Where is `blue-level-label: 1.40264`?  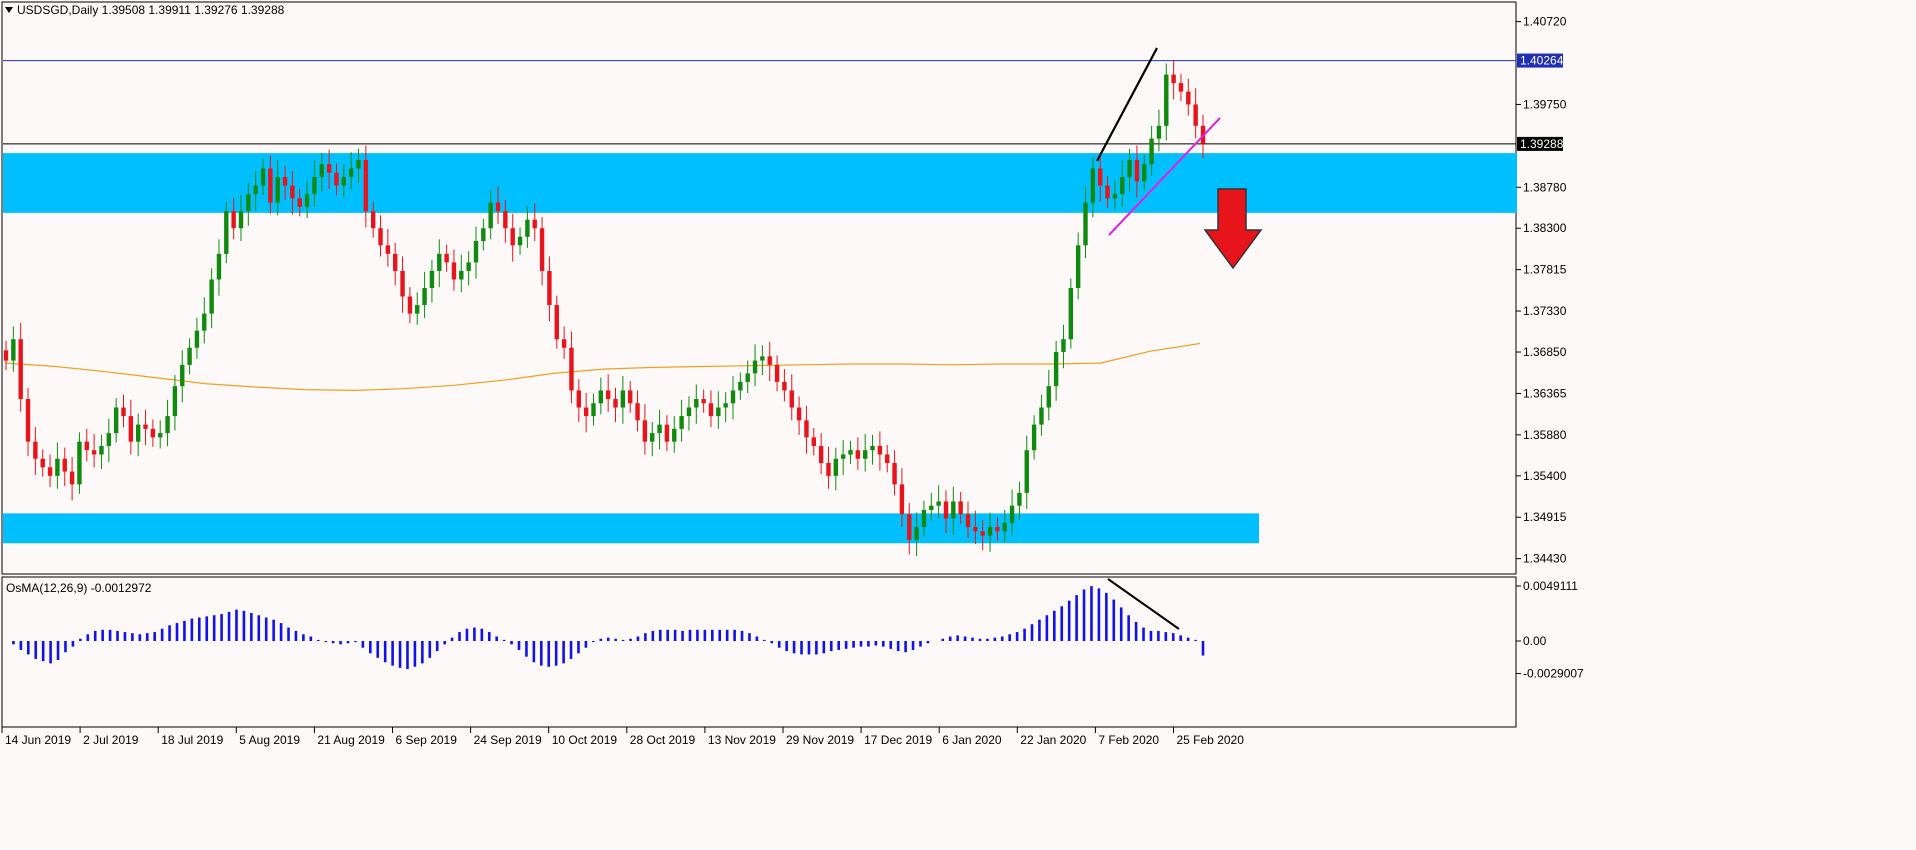
blue-level-label: 1.40264 is located at coordinates (1542, 61).